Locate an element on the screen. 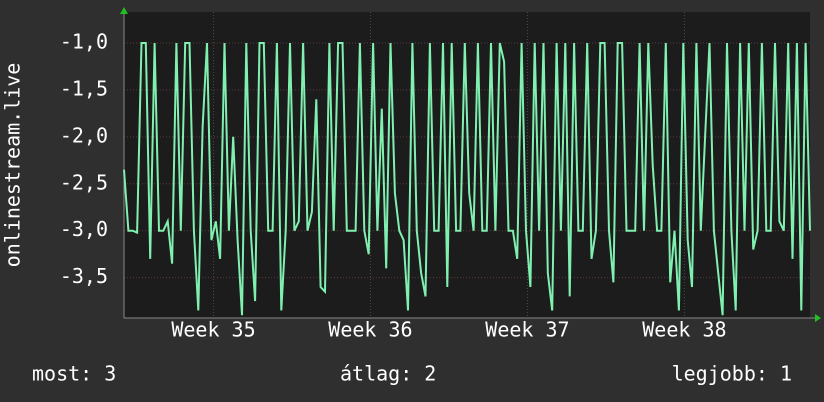  y-arrow is located at coordinates (124, 10).